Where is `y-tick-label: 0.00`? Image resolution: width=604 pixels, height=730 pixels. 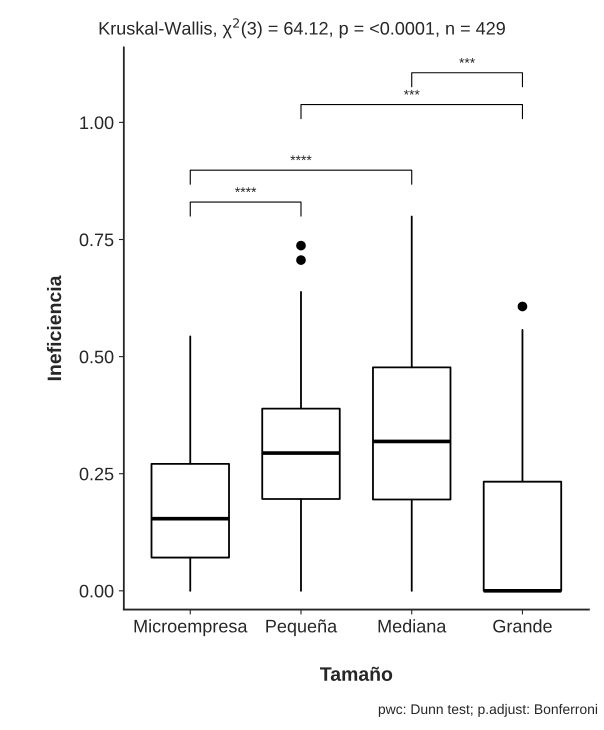 y-tick-label: 0.00 is located at coordinates (97, 591).